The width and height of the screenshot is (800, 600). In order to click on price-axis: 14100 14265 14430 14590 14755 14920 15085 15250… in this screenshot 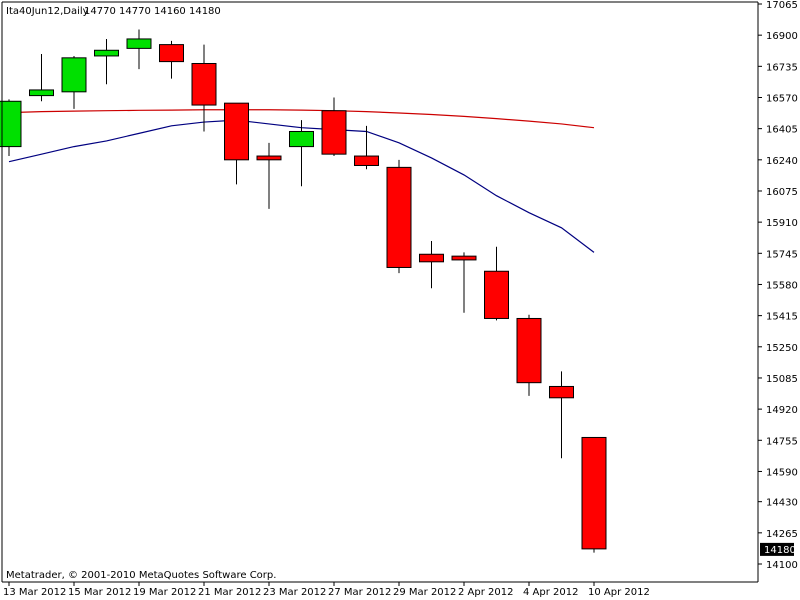, I will do `click(778, 285)`.